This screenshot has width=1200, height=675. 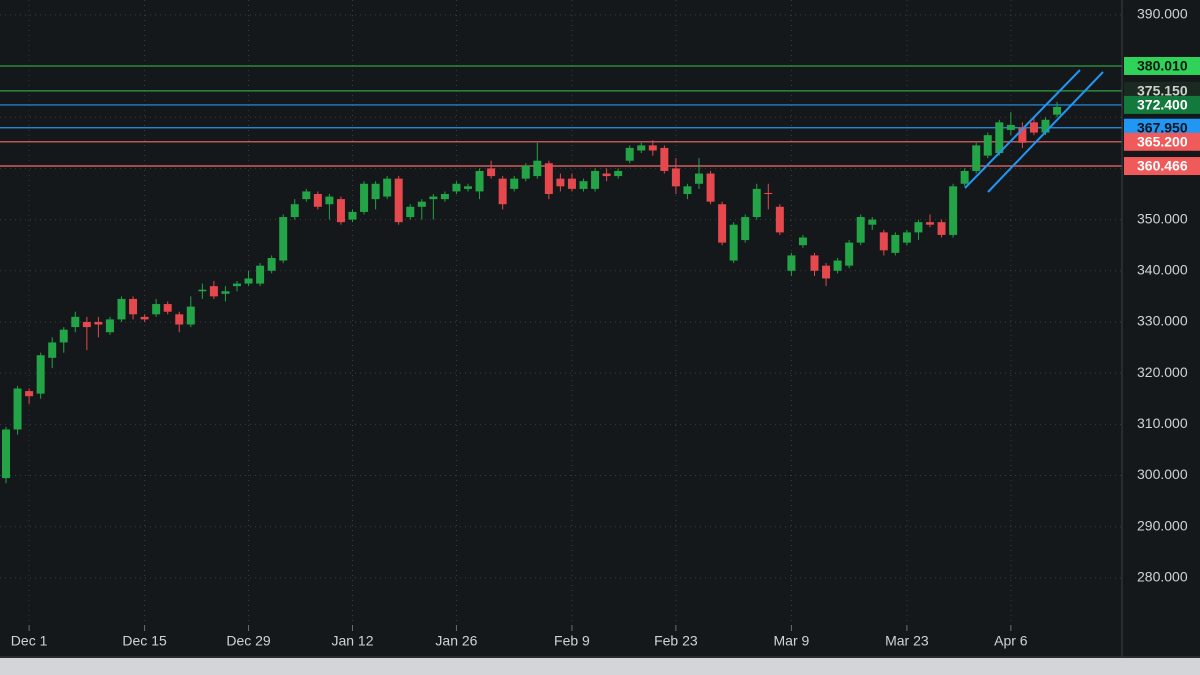 I want to click on level-label: 365.200, so click(x=1162, y=141).